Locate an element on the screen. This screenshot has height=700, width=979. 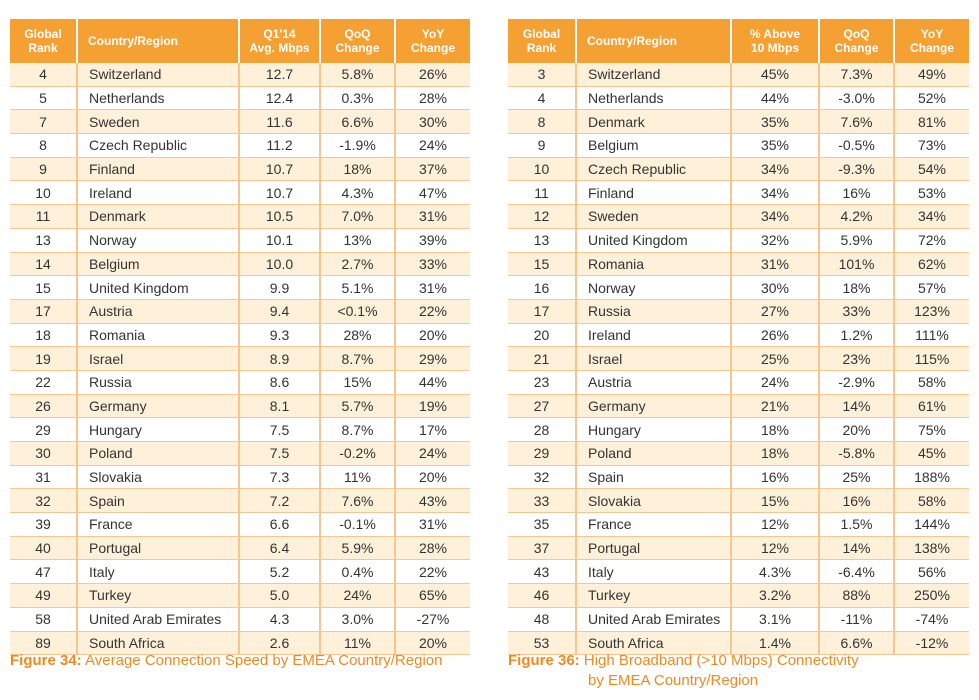
cell-global-rank: 31 is located at coordinates (44, 477).